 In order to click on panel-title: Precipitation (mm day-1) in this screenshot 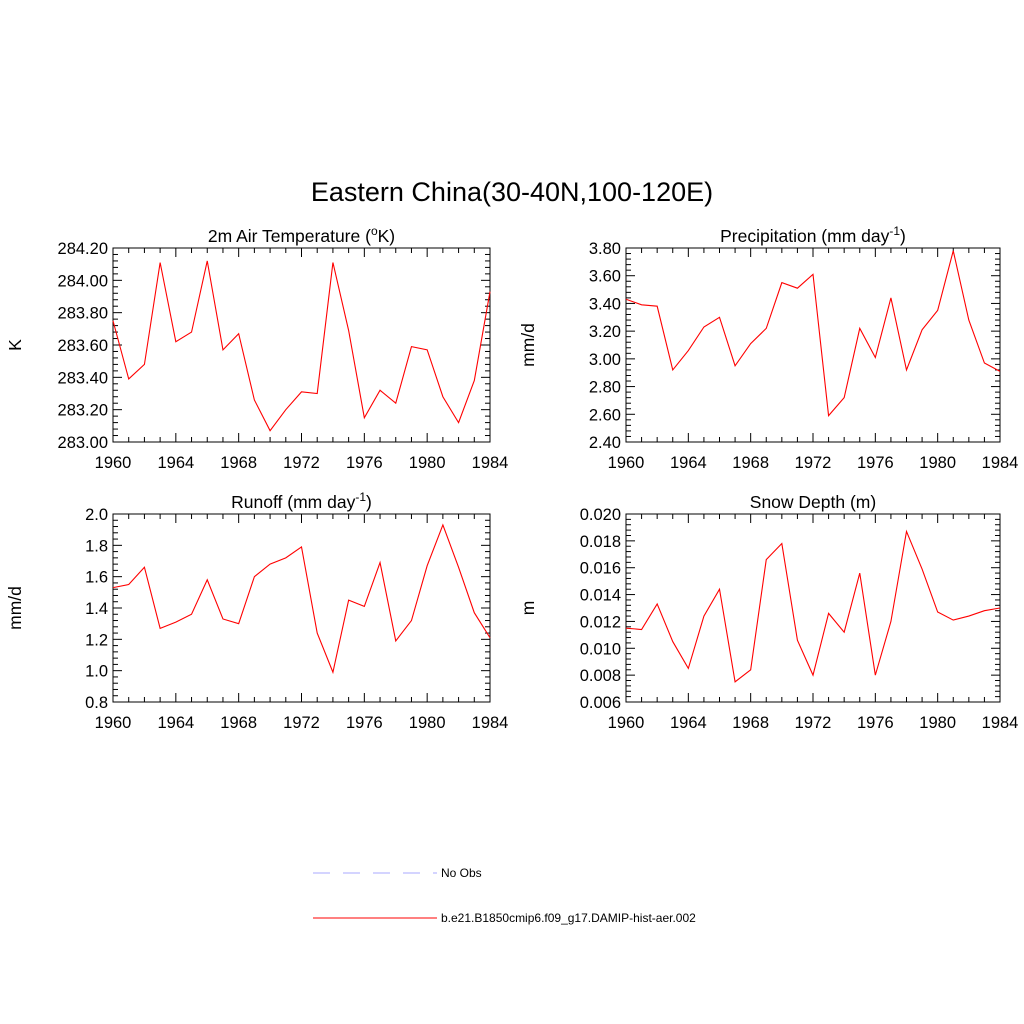, I will do `click(813, 235)`.